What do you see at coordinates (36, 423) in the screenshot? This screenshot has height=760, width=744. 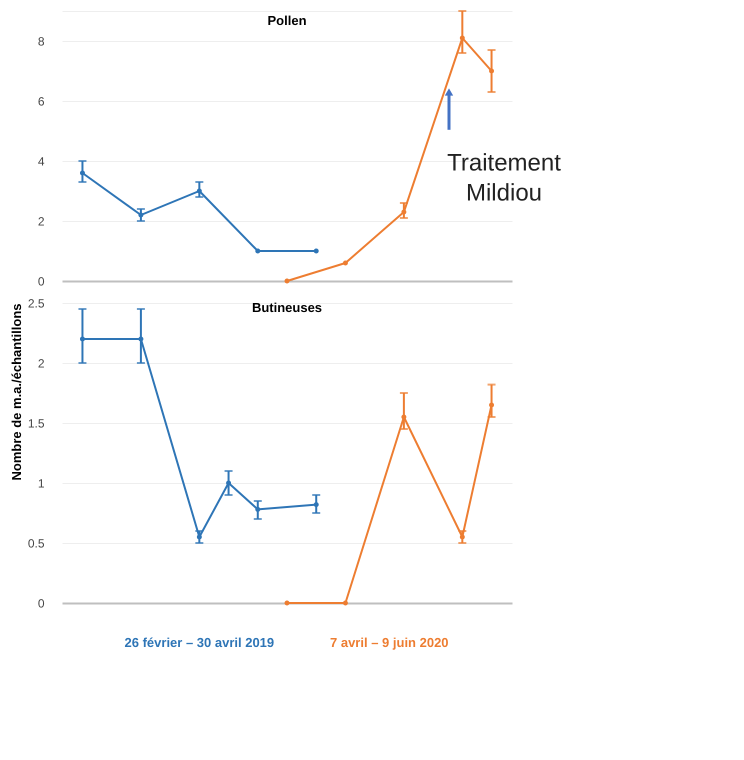 I see `y-tick-label: 1.5` at bounding box center [36, 423].